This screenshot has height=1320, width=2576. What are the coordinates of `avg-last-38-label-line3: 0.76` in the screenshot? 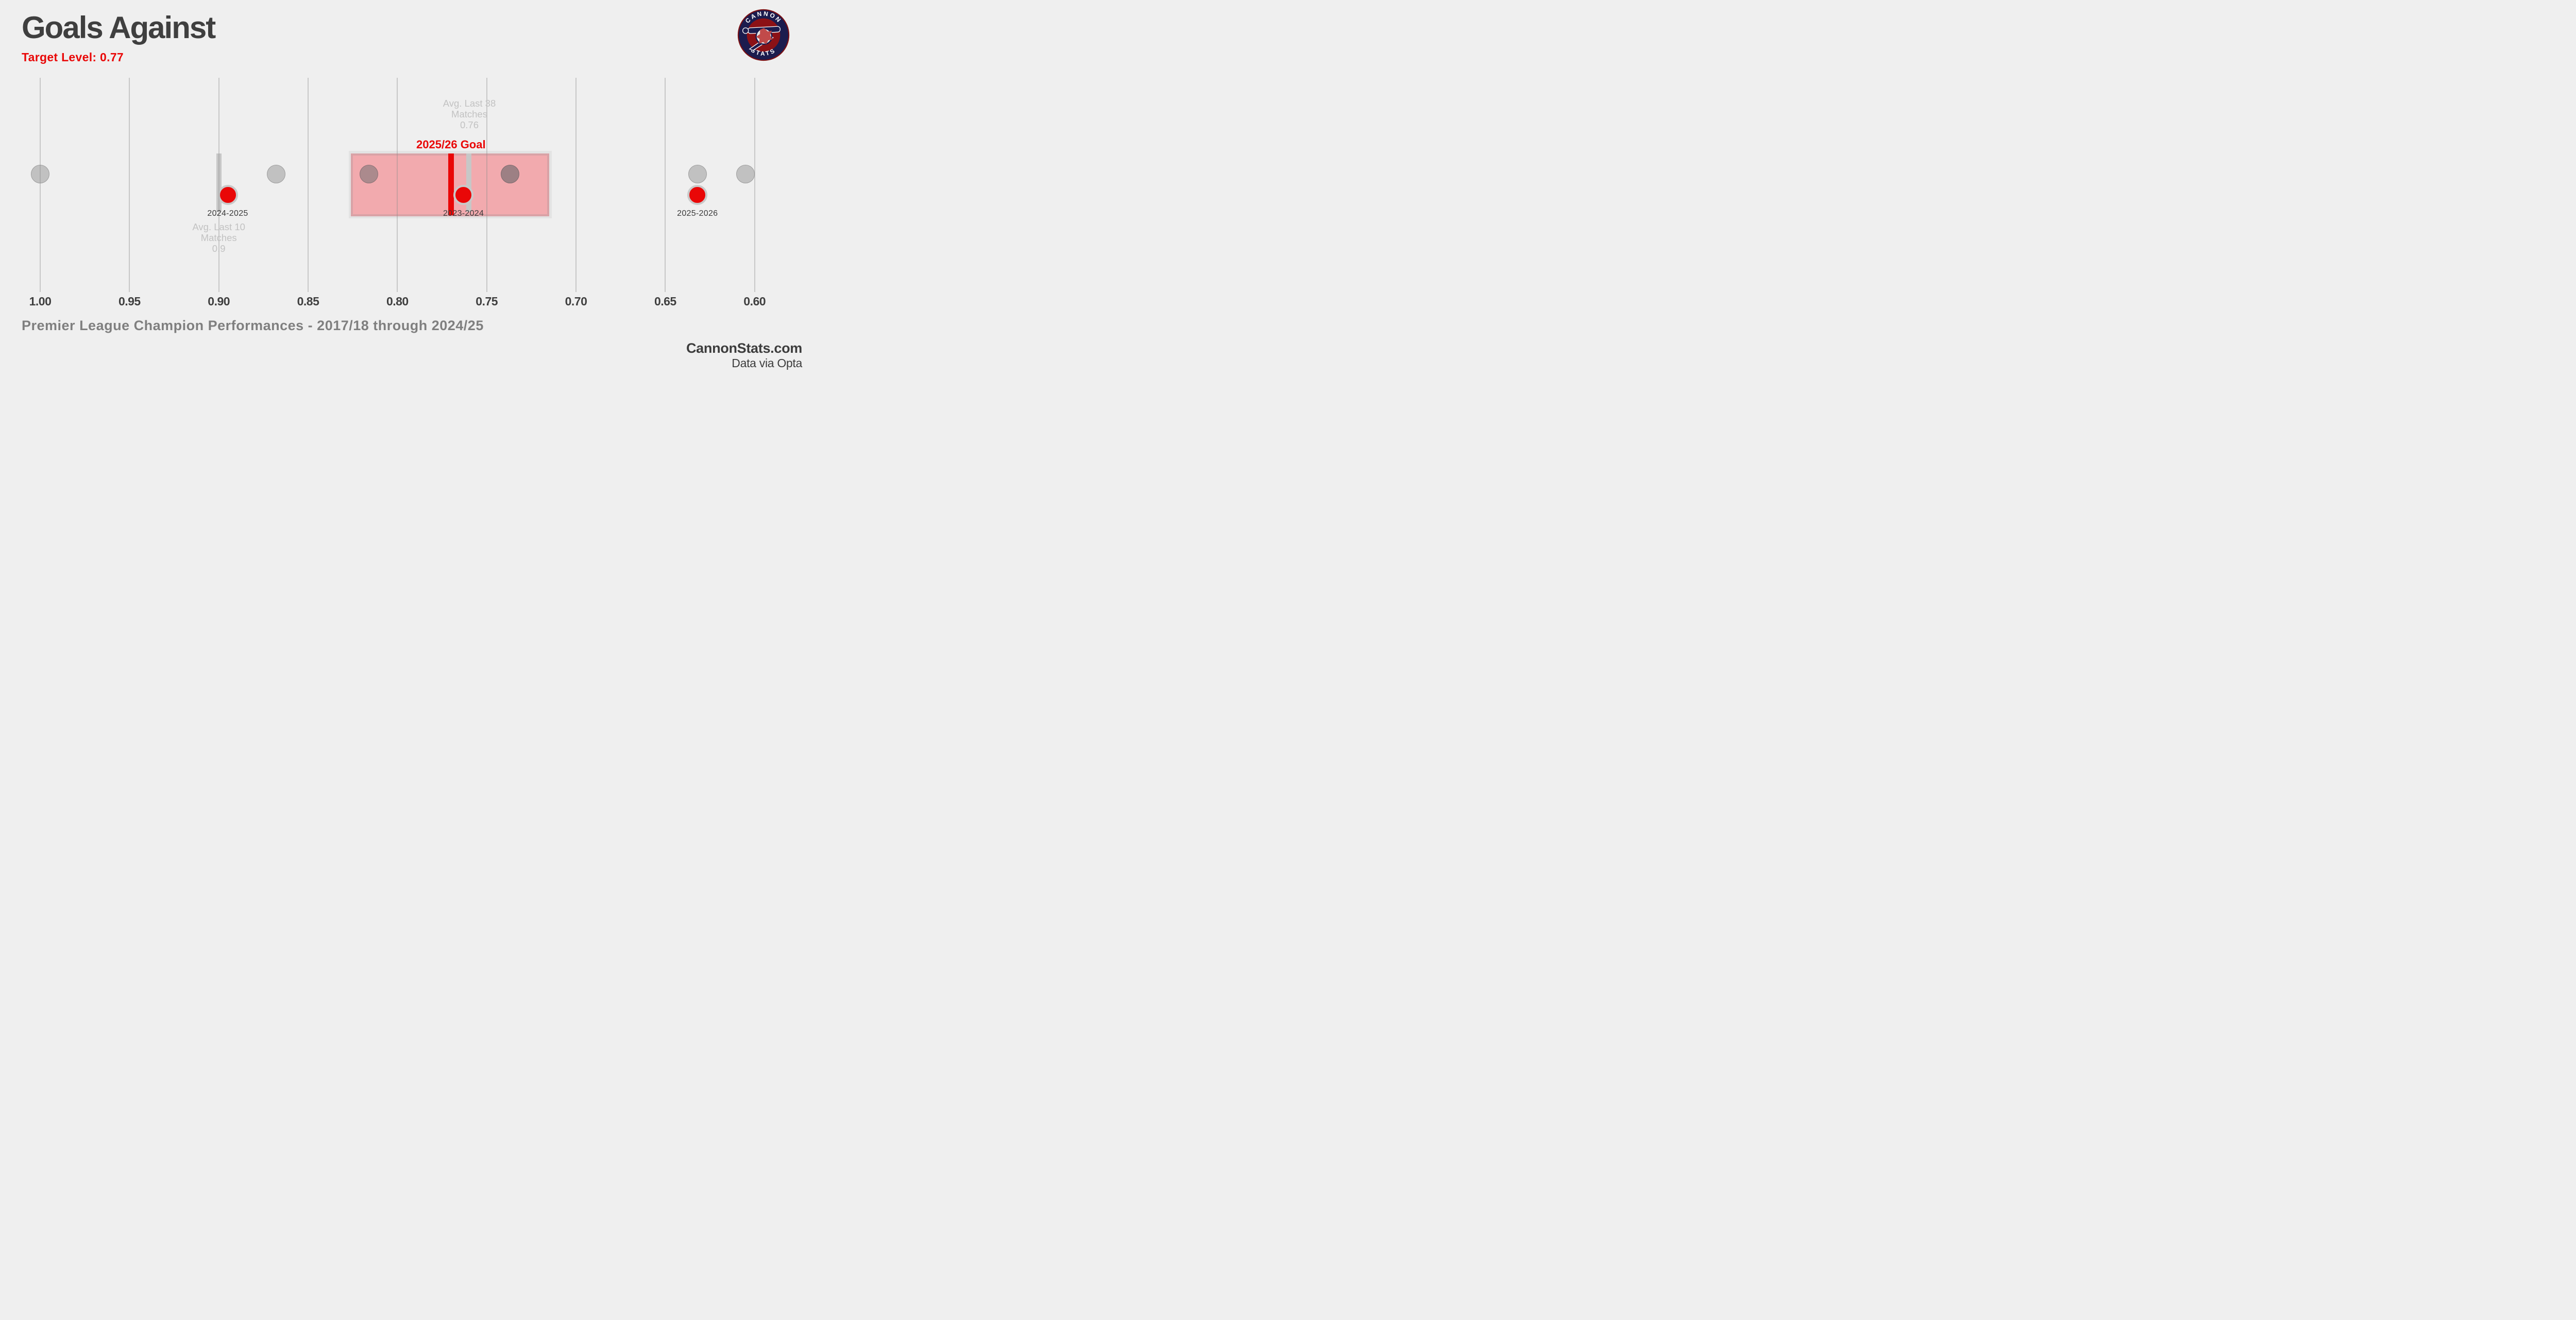 It's located at (469, 124).